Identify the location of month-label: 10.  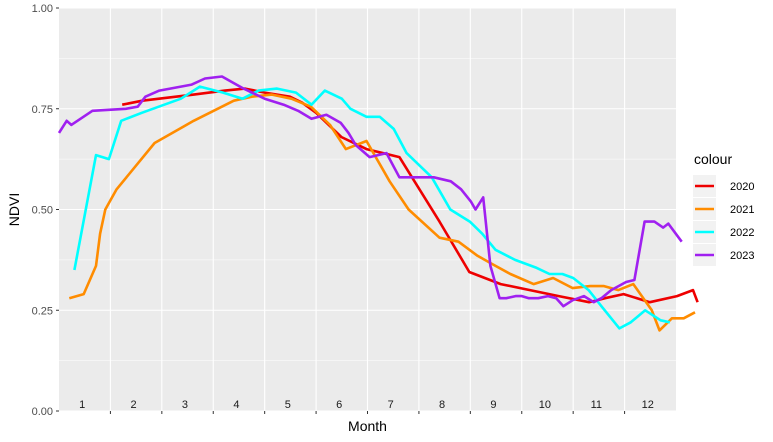
(545, 405).